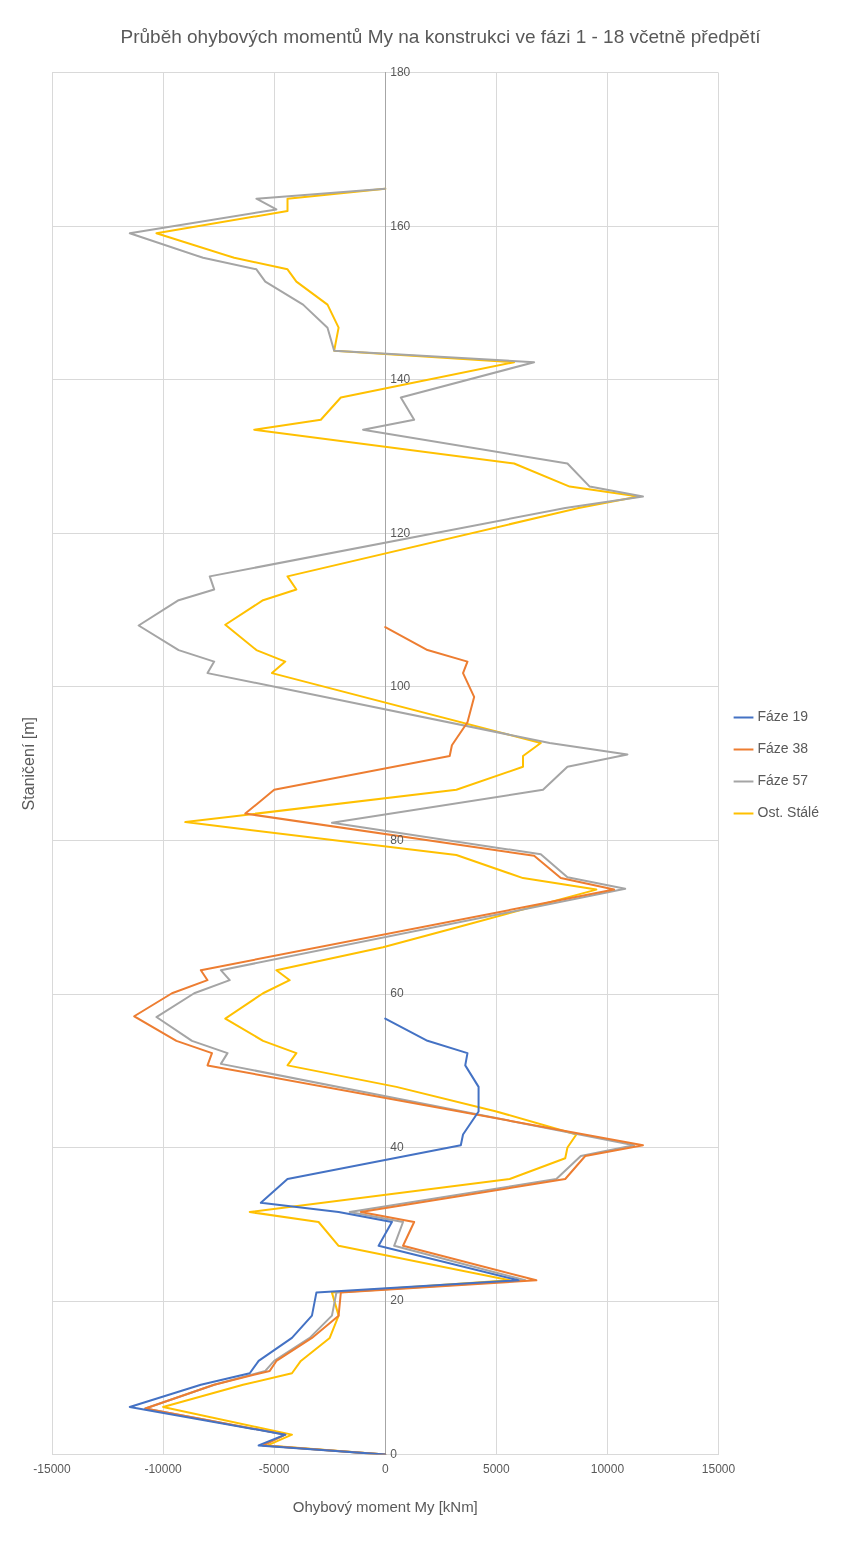  I want to click on y-tick-label: 180, so click(400, 72).